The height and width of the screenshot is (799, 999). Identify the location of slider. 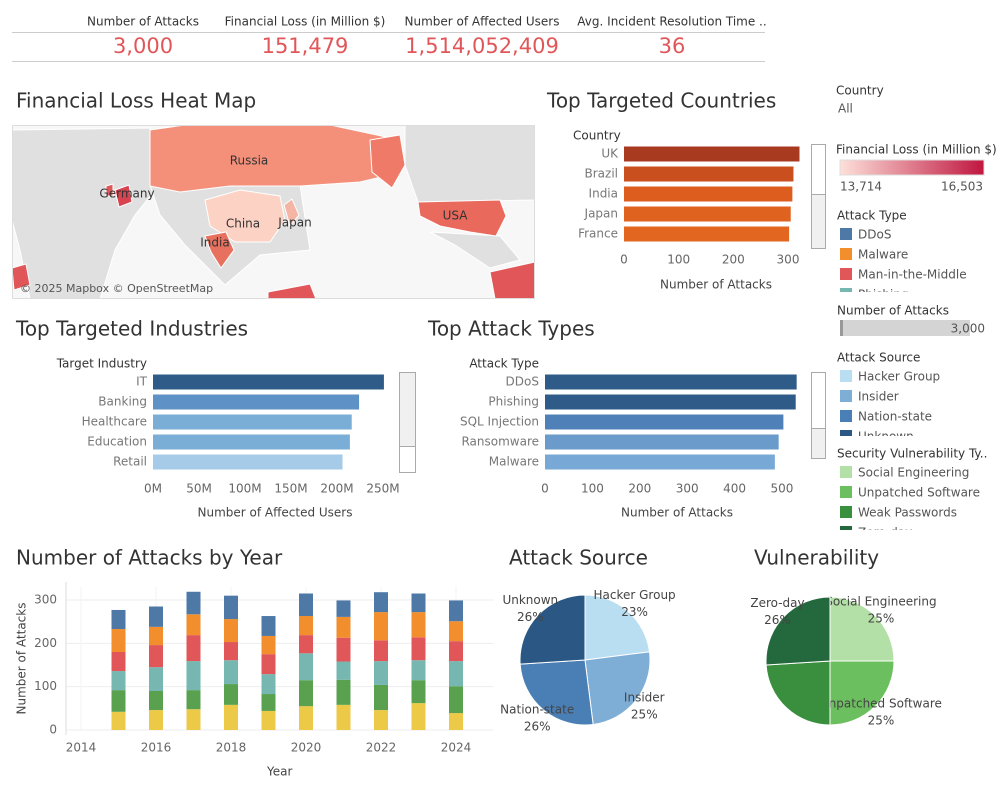
(905, 328).